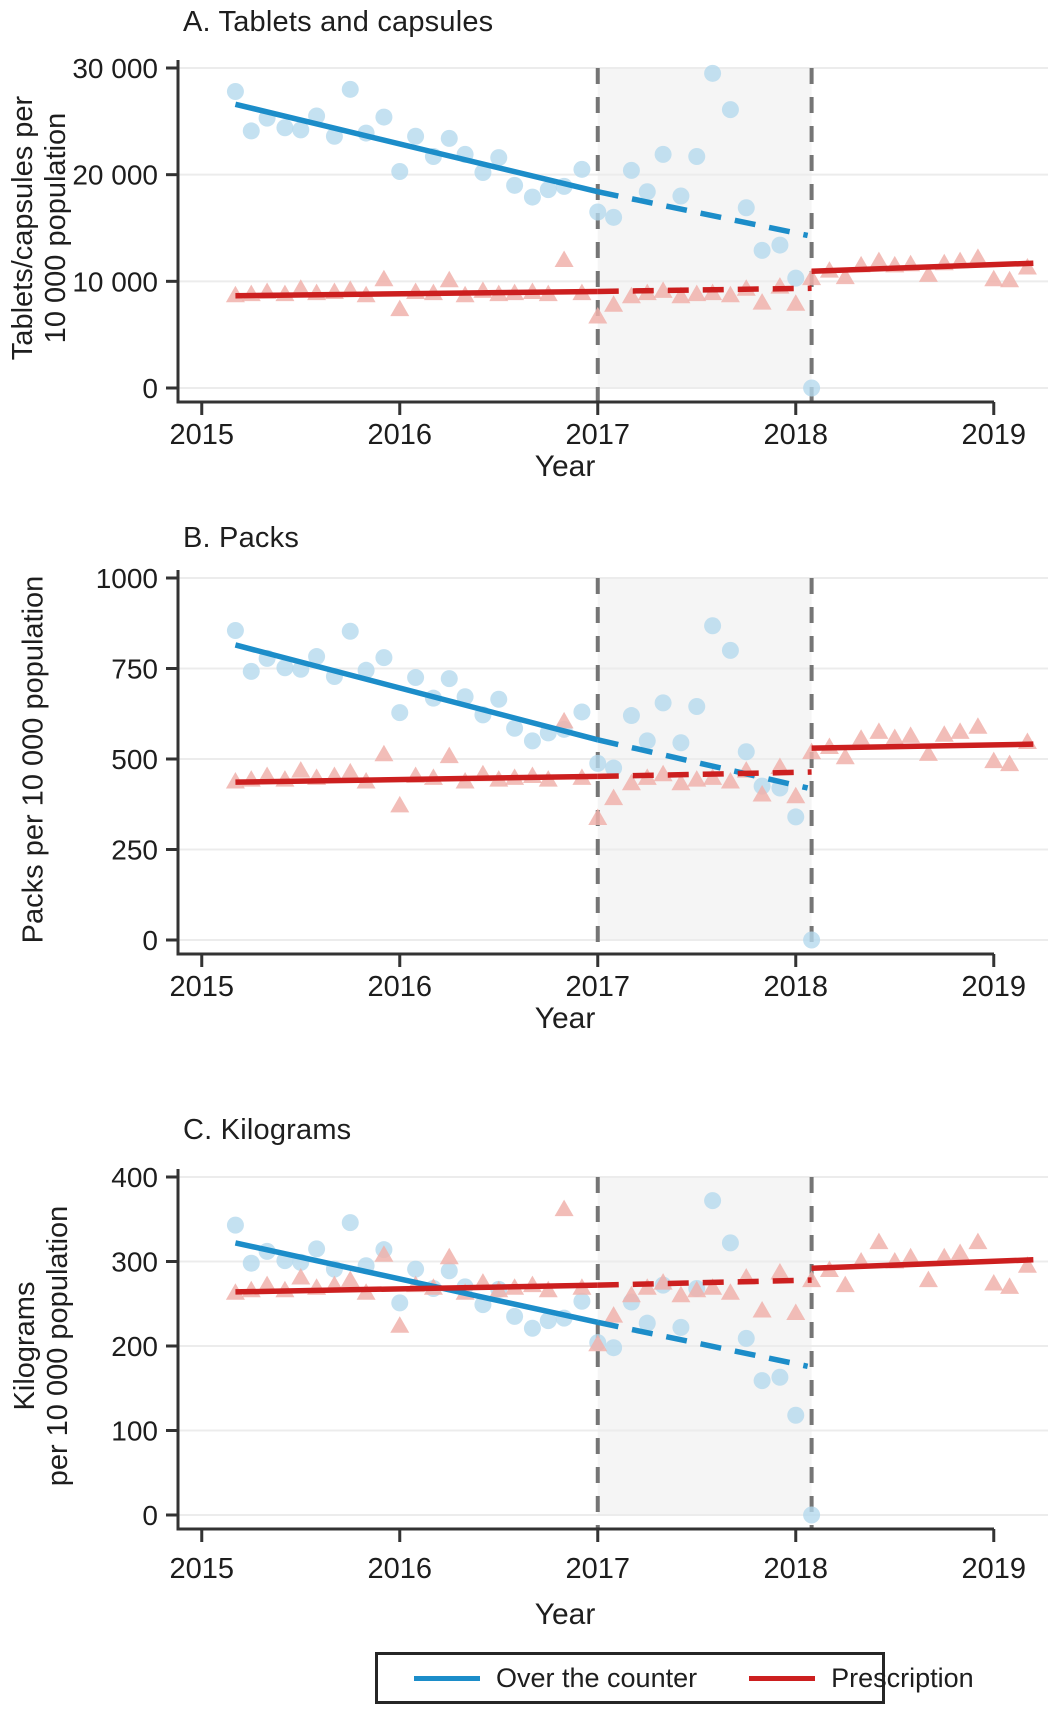 The height and width of the screenshot is (1710, 1064). I want to click on legend-label-rx: Prescription, so click(902, 1677).